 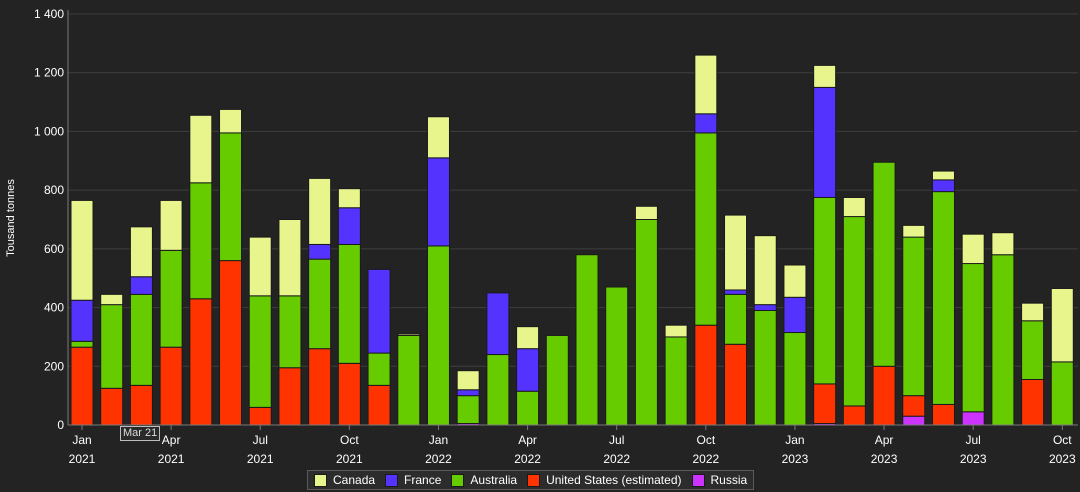 I want to click on legend-item: France, so click(x=413, y=480).